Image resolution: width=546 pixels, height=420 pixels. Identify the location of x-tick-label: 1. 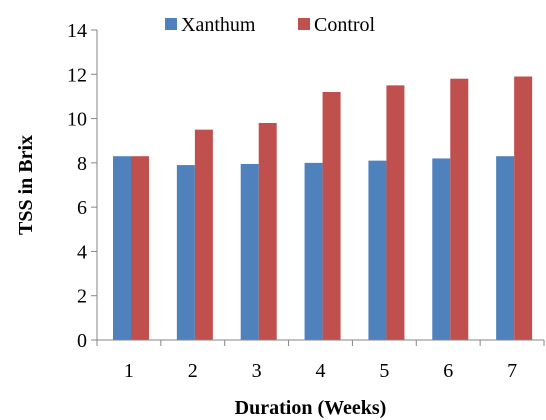
(129, 371).